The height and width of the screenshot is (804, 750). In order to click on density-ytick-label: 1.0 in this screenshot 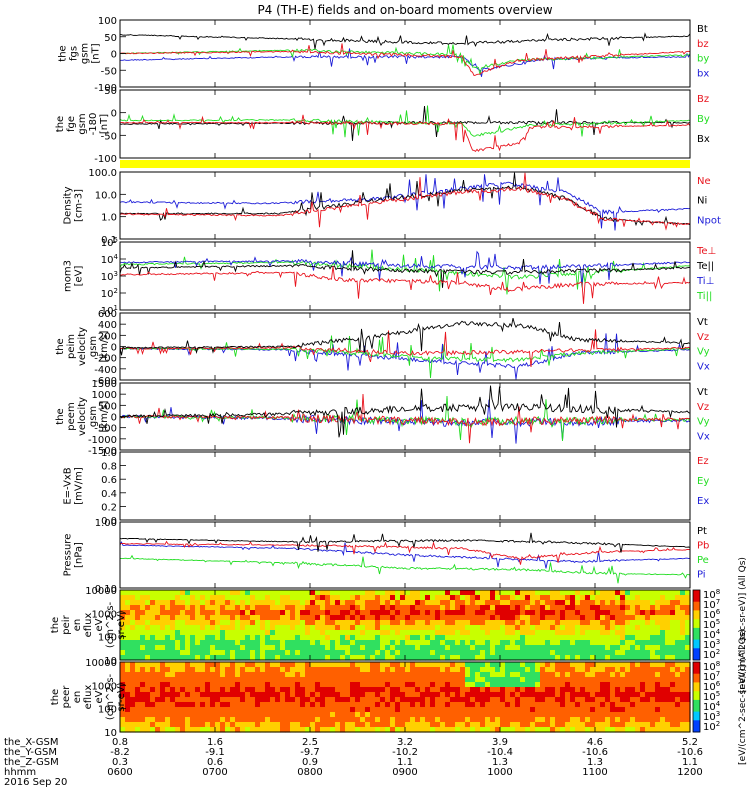, I will do `click(109, 218)`.